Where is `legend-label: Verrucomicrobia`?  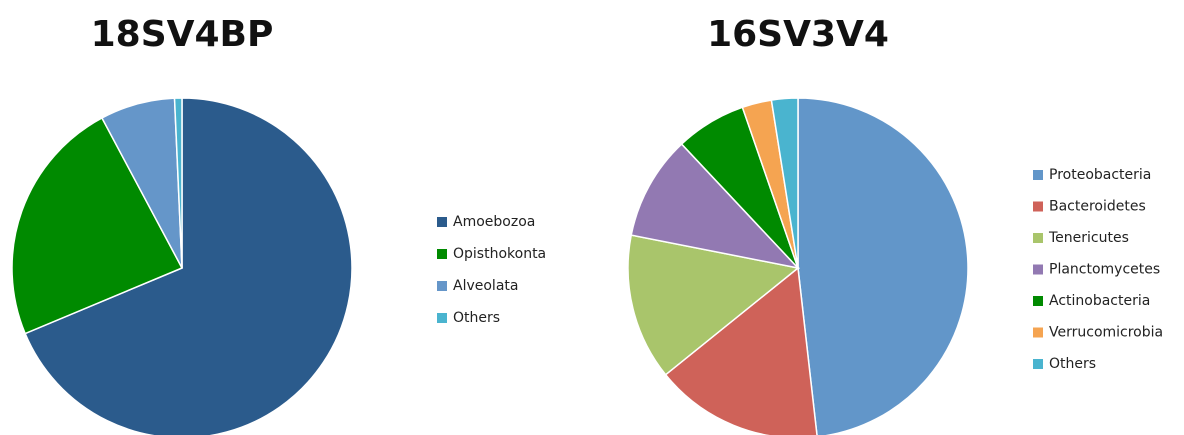
legend-label: Verrucomicrobia is located at coordinates (1106, 333).